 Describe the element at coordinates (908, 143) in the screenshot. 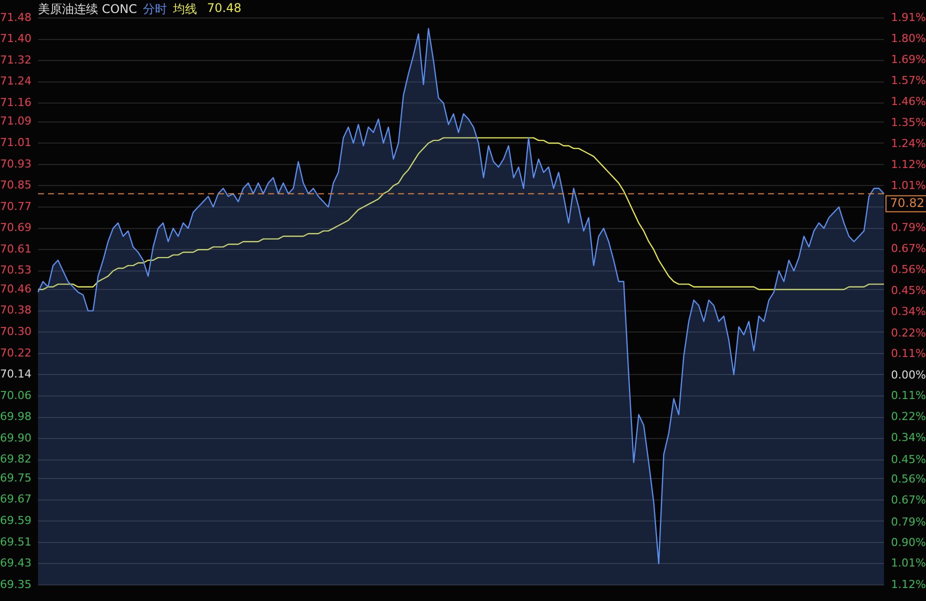

I see `y2-tick-label: 1.24%` at that location.